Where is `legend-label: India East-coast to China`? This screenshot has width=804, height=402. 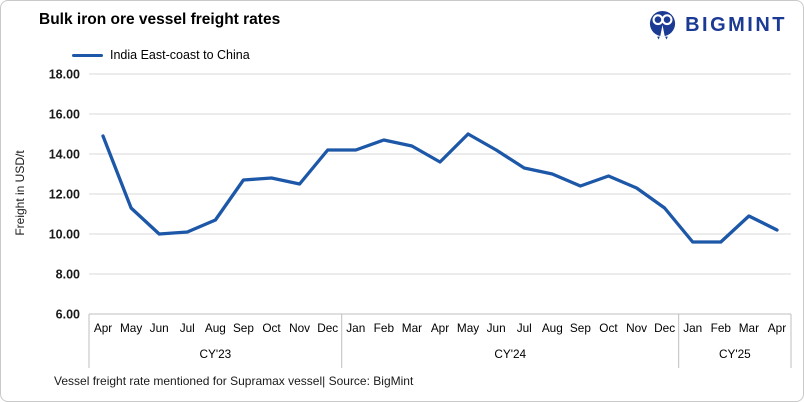 legend-label: India East-coast to China is located at coordinates (180, 55).